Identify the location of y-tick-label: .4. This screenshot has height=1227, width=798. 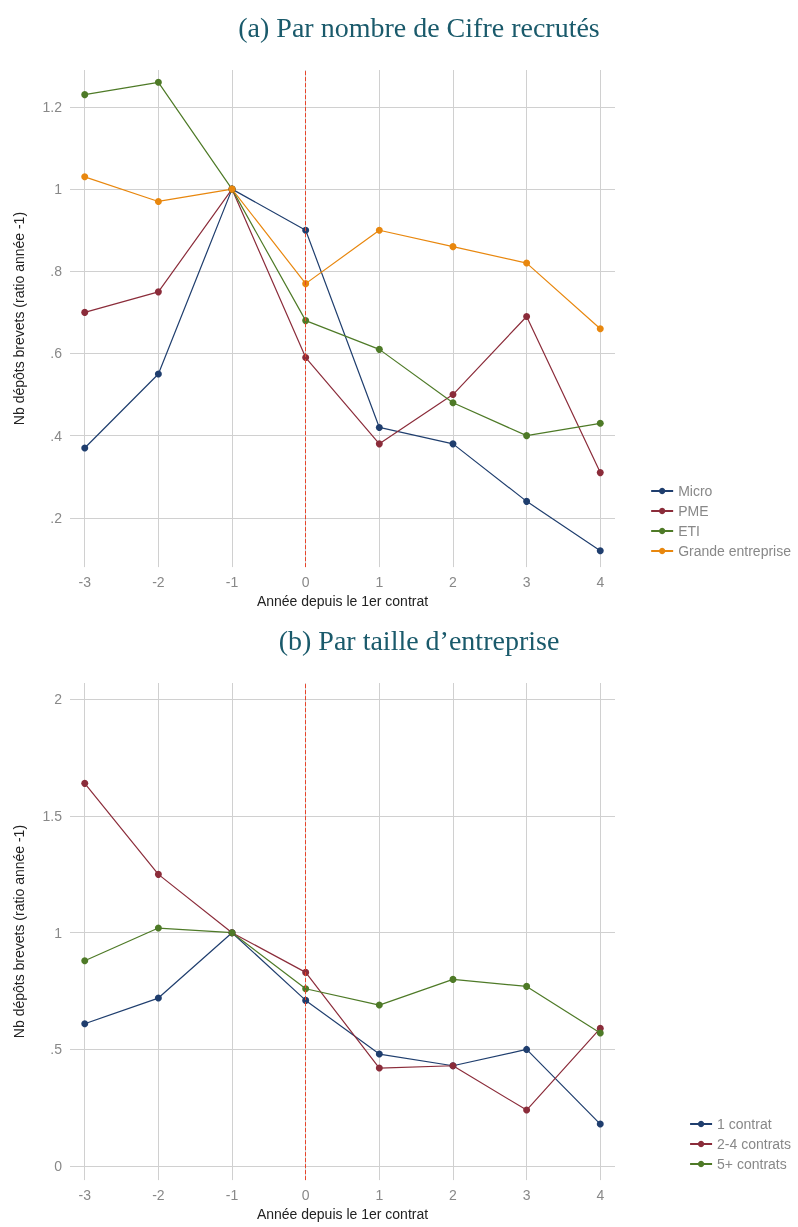
(56, 435).